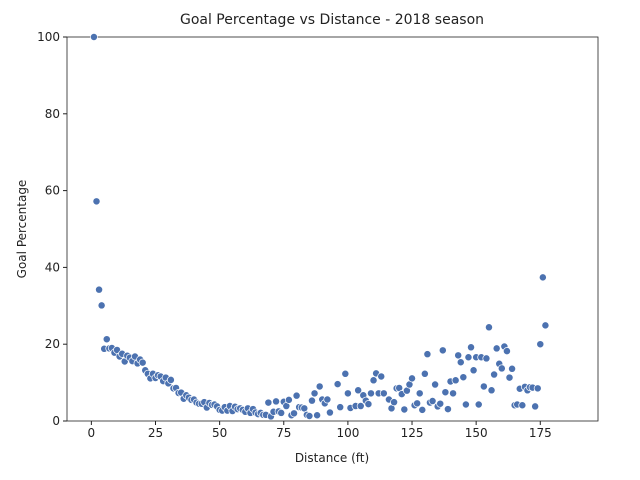 Image resolution: width=640 pixels, height=480 pixels. I want to click on x-tick-label: 100, so click(347, 433).